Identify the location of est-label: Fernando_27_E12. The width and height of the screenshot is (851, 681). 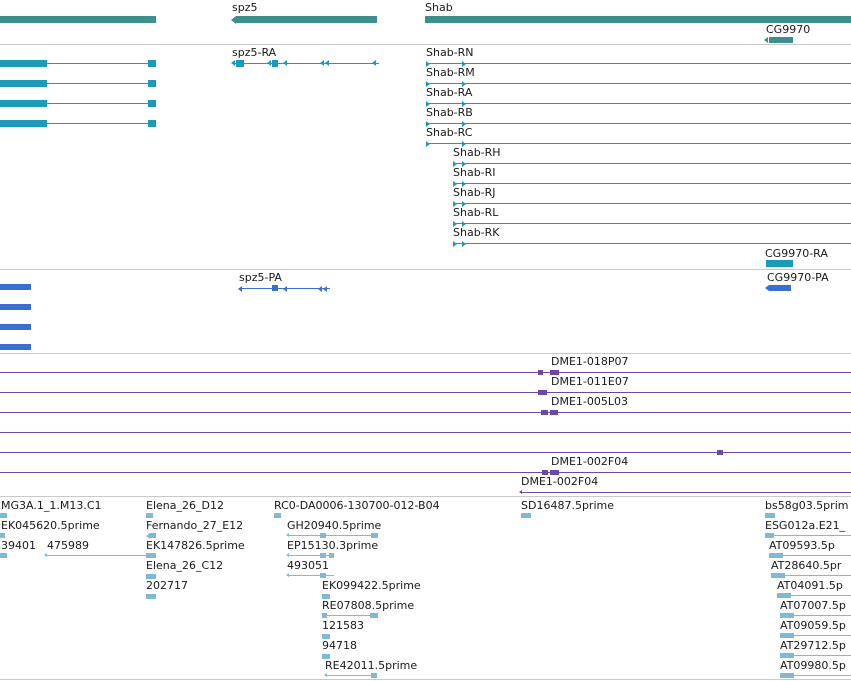
(195, 525).